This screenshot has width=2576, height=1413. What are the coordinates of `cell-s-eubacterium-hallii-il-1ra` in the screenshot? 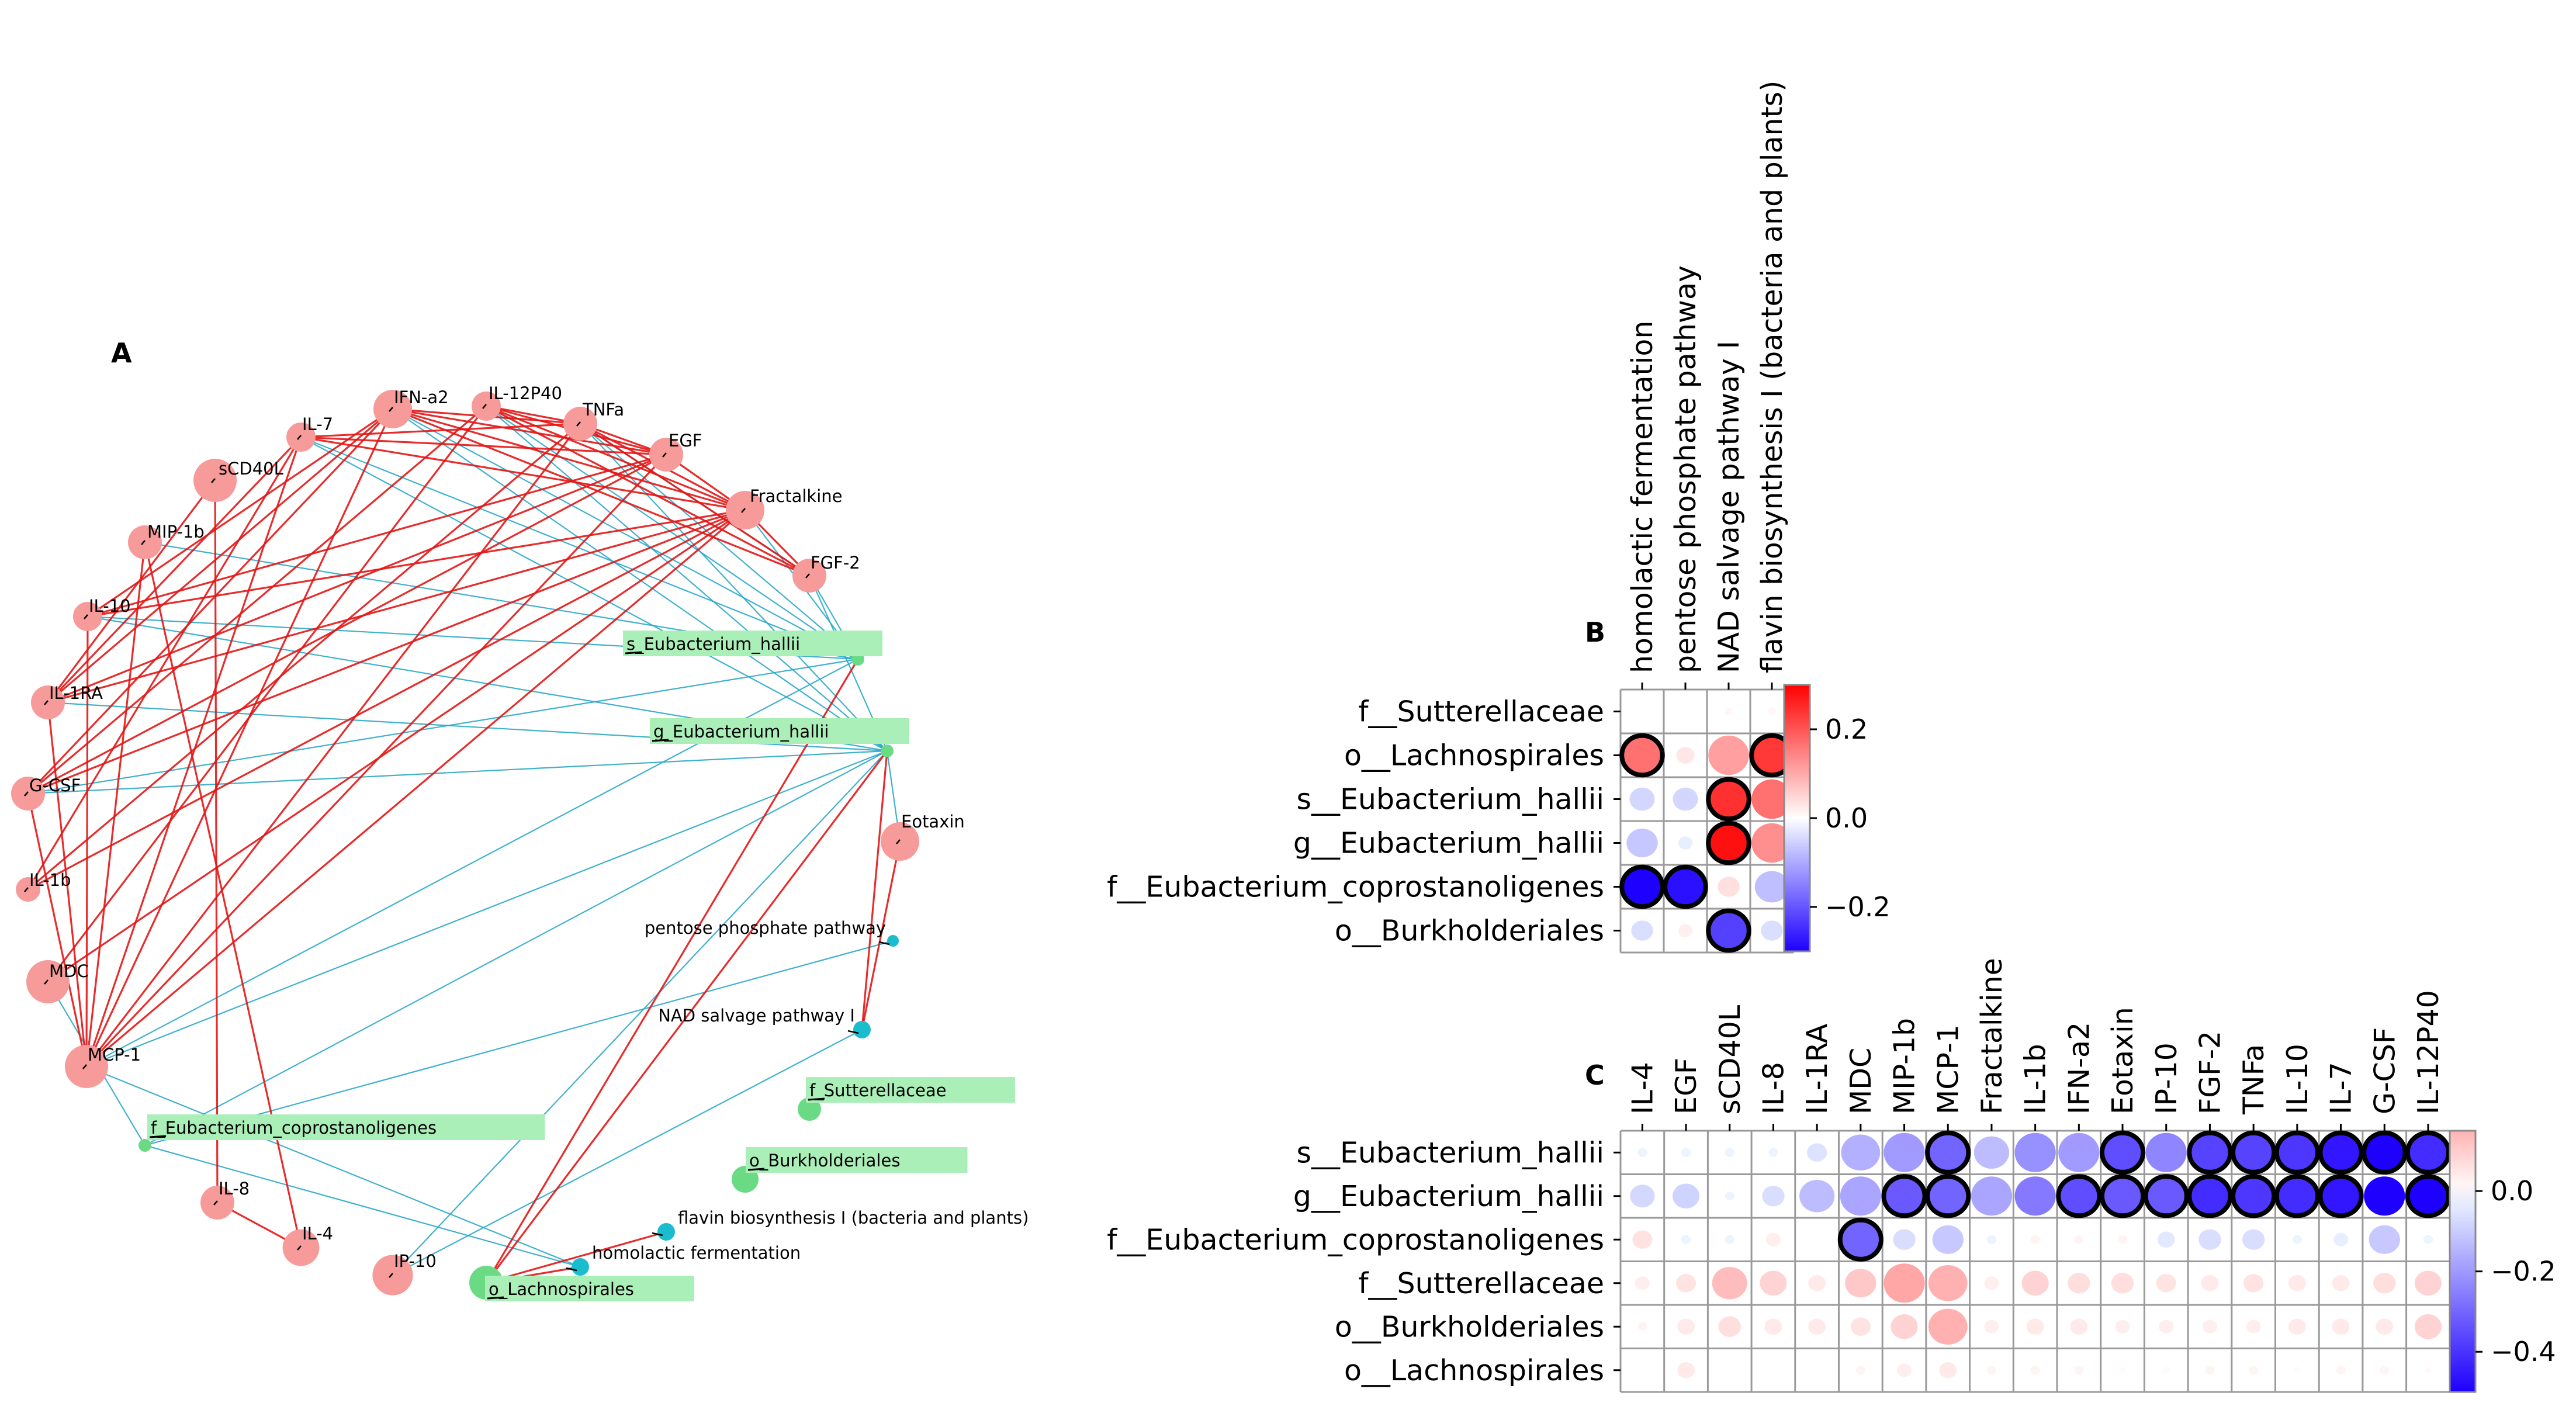 It's located at (1817, 1152).